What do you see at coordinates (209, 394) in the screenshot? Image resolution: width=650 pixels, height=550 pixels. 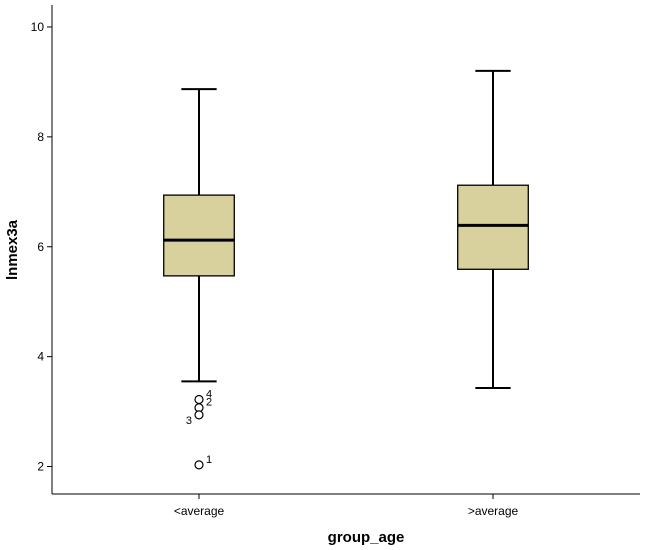 I see `outlier-label: 4` at bounding box center [209, 394].